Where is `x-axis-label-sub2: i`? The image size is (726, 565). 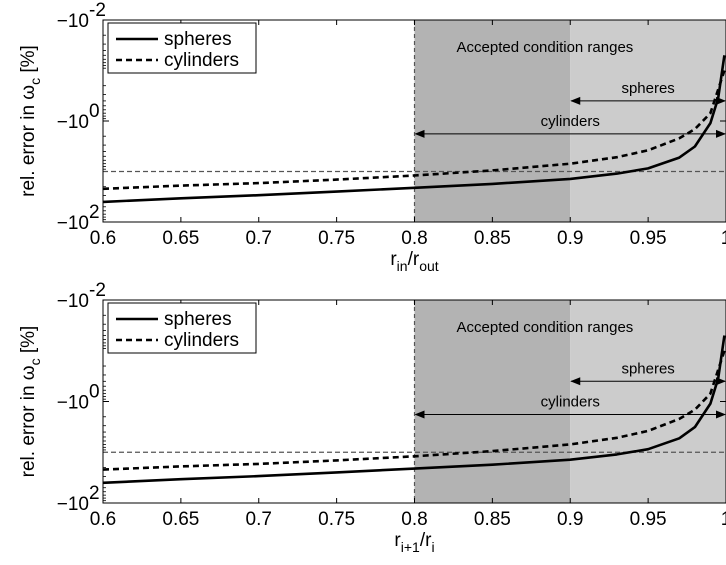 x-axis-label-sub2: i is located at coordinates (432, 547).